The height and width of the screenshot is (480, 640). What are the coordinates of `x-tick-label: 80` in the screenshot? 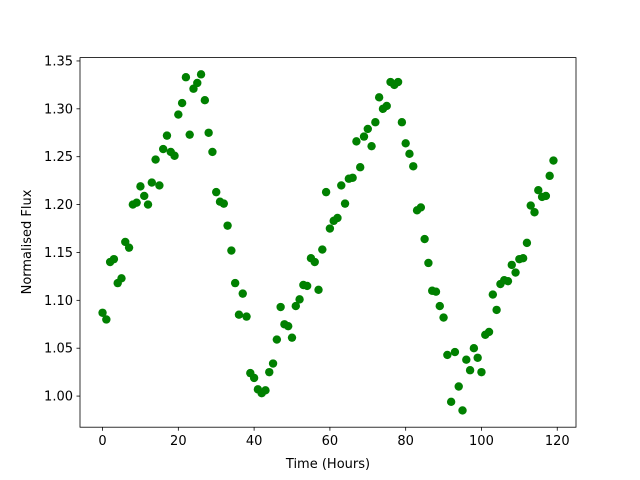 It's located at (405, 441).